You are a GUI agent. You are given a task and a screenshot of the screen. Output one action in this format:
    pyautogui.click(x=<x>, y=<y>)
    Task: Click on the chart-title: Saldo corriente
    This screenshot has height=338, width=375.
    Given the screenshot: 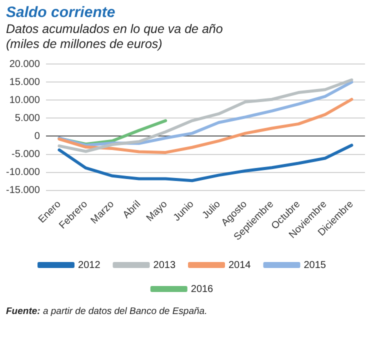 What is the action you would take?
    pyautogui.click(x=60, y=12)
    